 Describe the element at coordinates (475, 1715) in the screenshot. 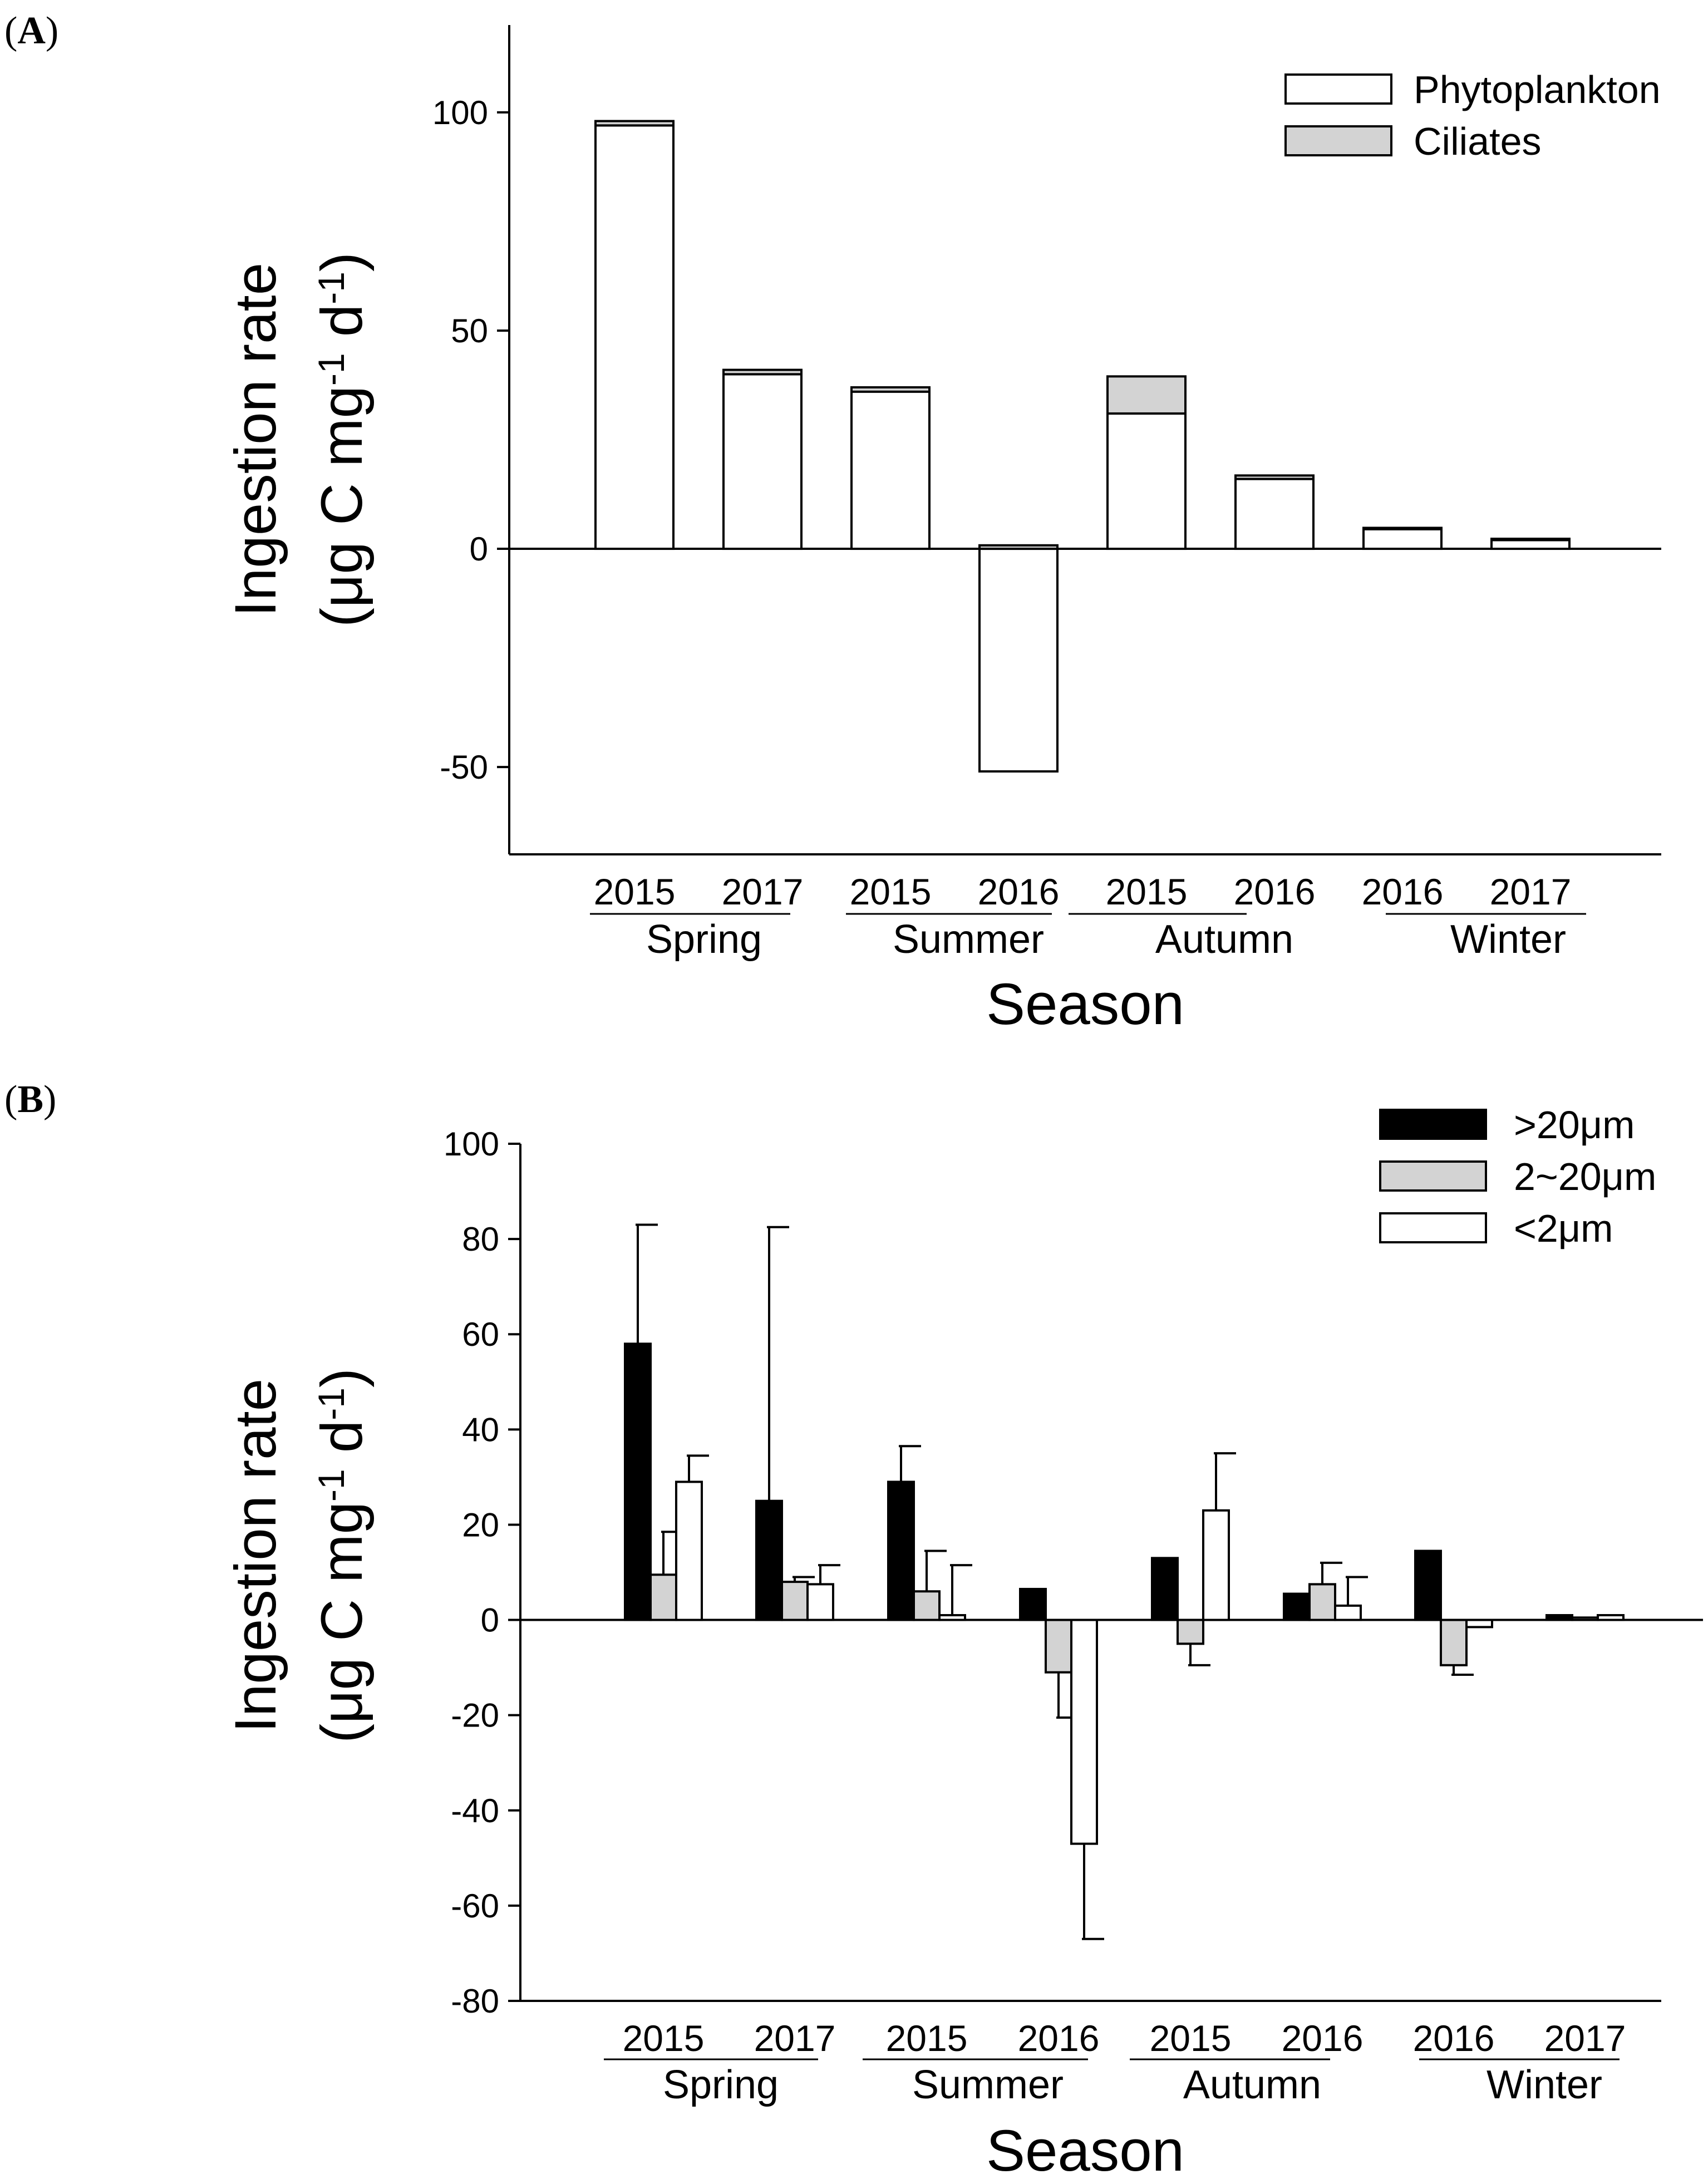

I see `y-tick-label: -20` at that location.